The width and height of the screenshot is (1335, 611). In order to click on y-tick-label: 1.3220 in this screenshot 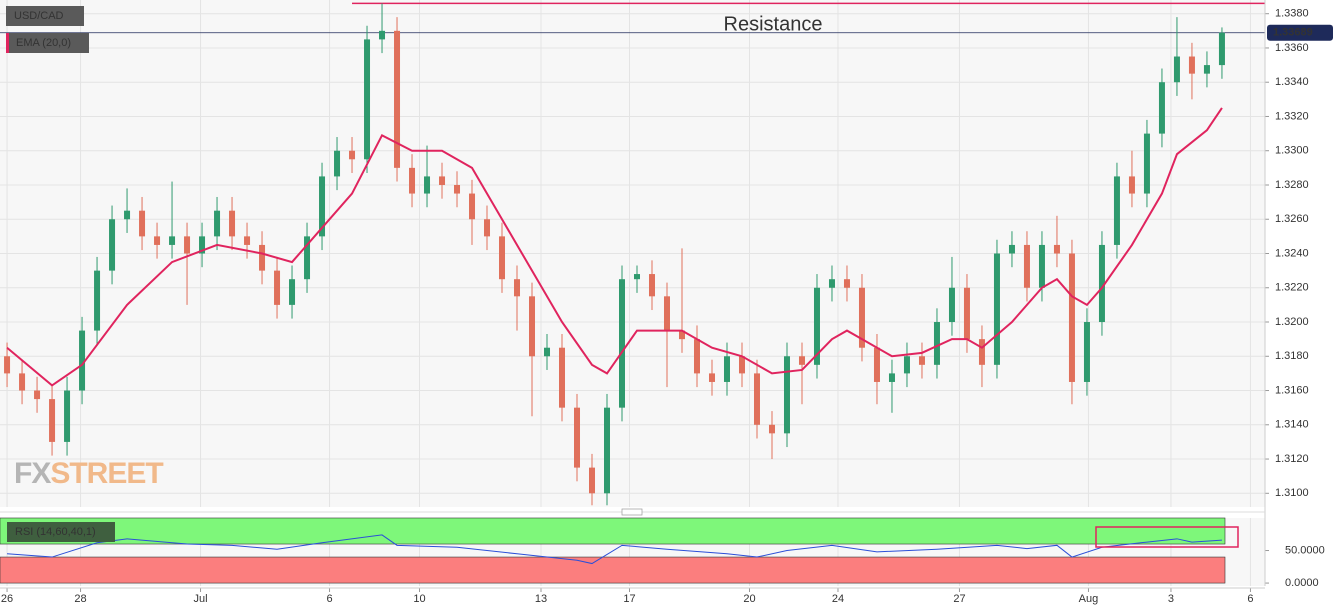, I will do `click(1292, 288)`.